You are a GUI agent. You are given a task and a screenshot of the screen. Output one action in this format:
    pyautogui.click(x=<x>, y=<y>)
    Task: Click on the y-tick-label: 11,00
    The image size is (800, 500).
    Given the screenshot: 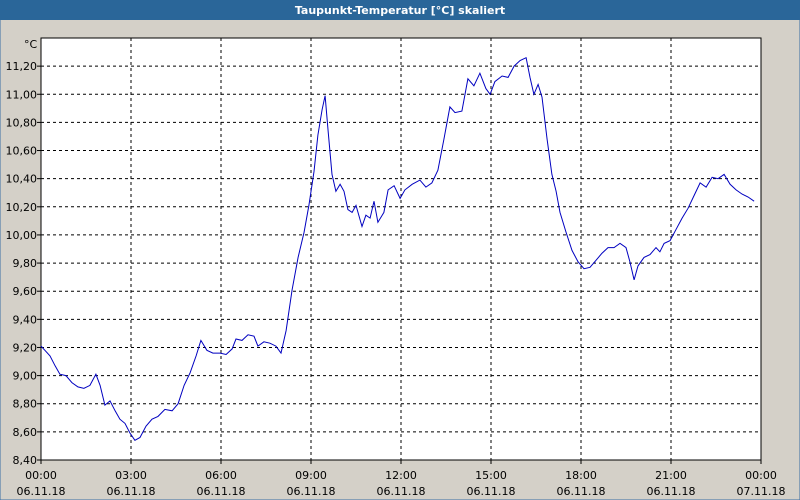 What is the action you would take?
    pyautogui.click(x=22, y=94)
    